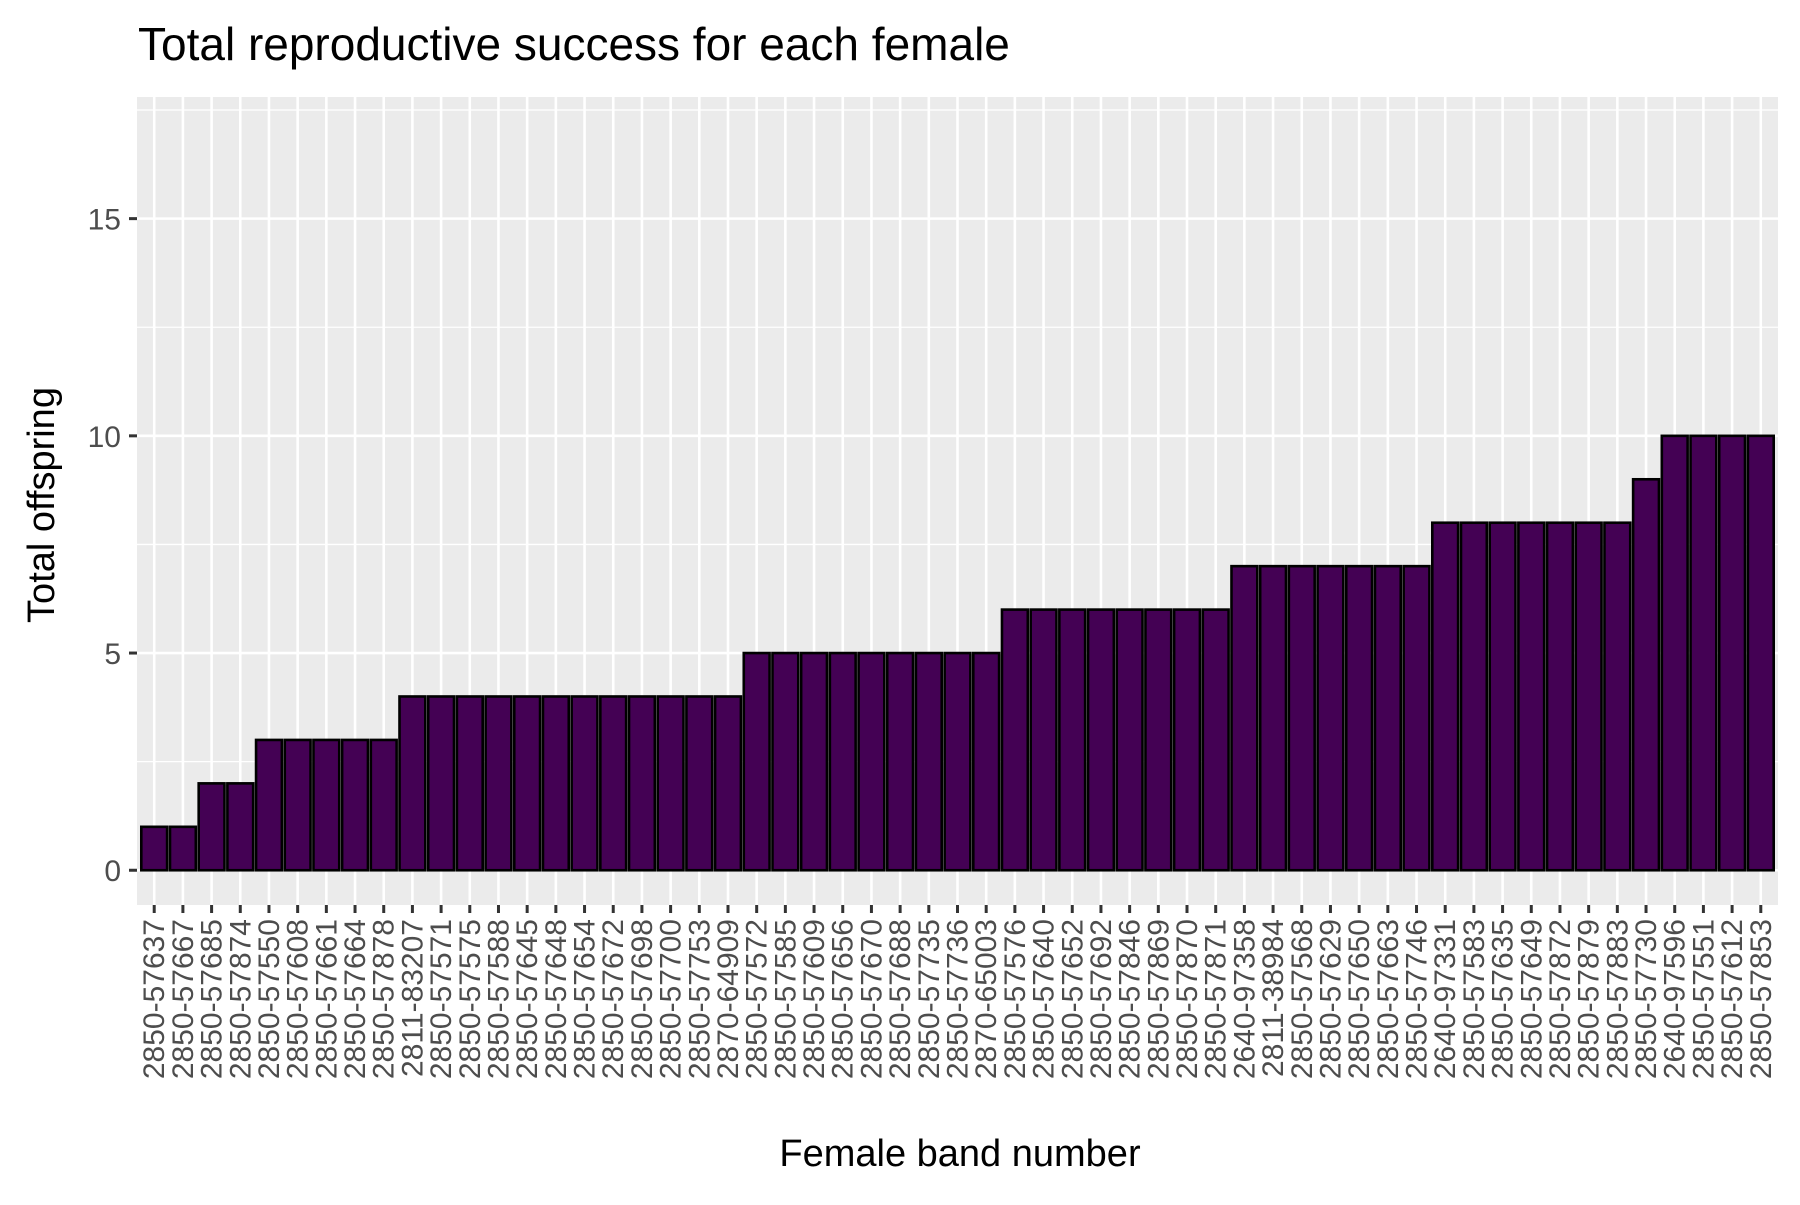  I want to click on x-tick-label: 2850-57572, so click(757, 999).